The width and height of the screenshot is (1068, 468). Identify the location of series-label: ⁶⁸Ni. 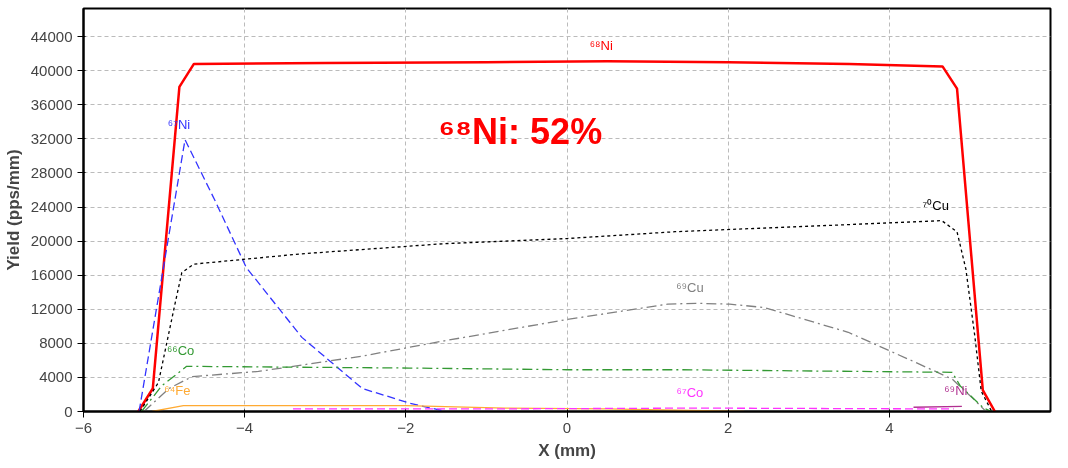
(601, 46).